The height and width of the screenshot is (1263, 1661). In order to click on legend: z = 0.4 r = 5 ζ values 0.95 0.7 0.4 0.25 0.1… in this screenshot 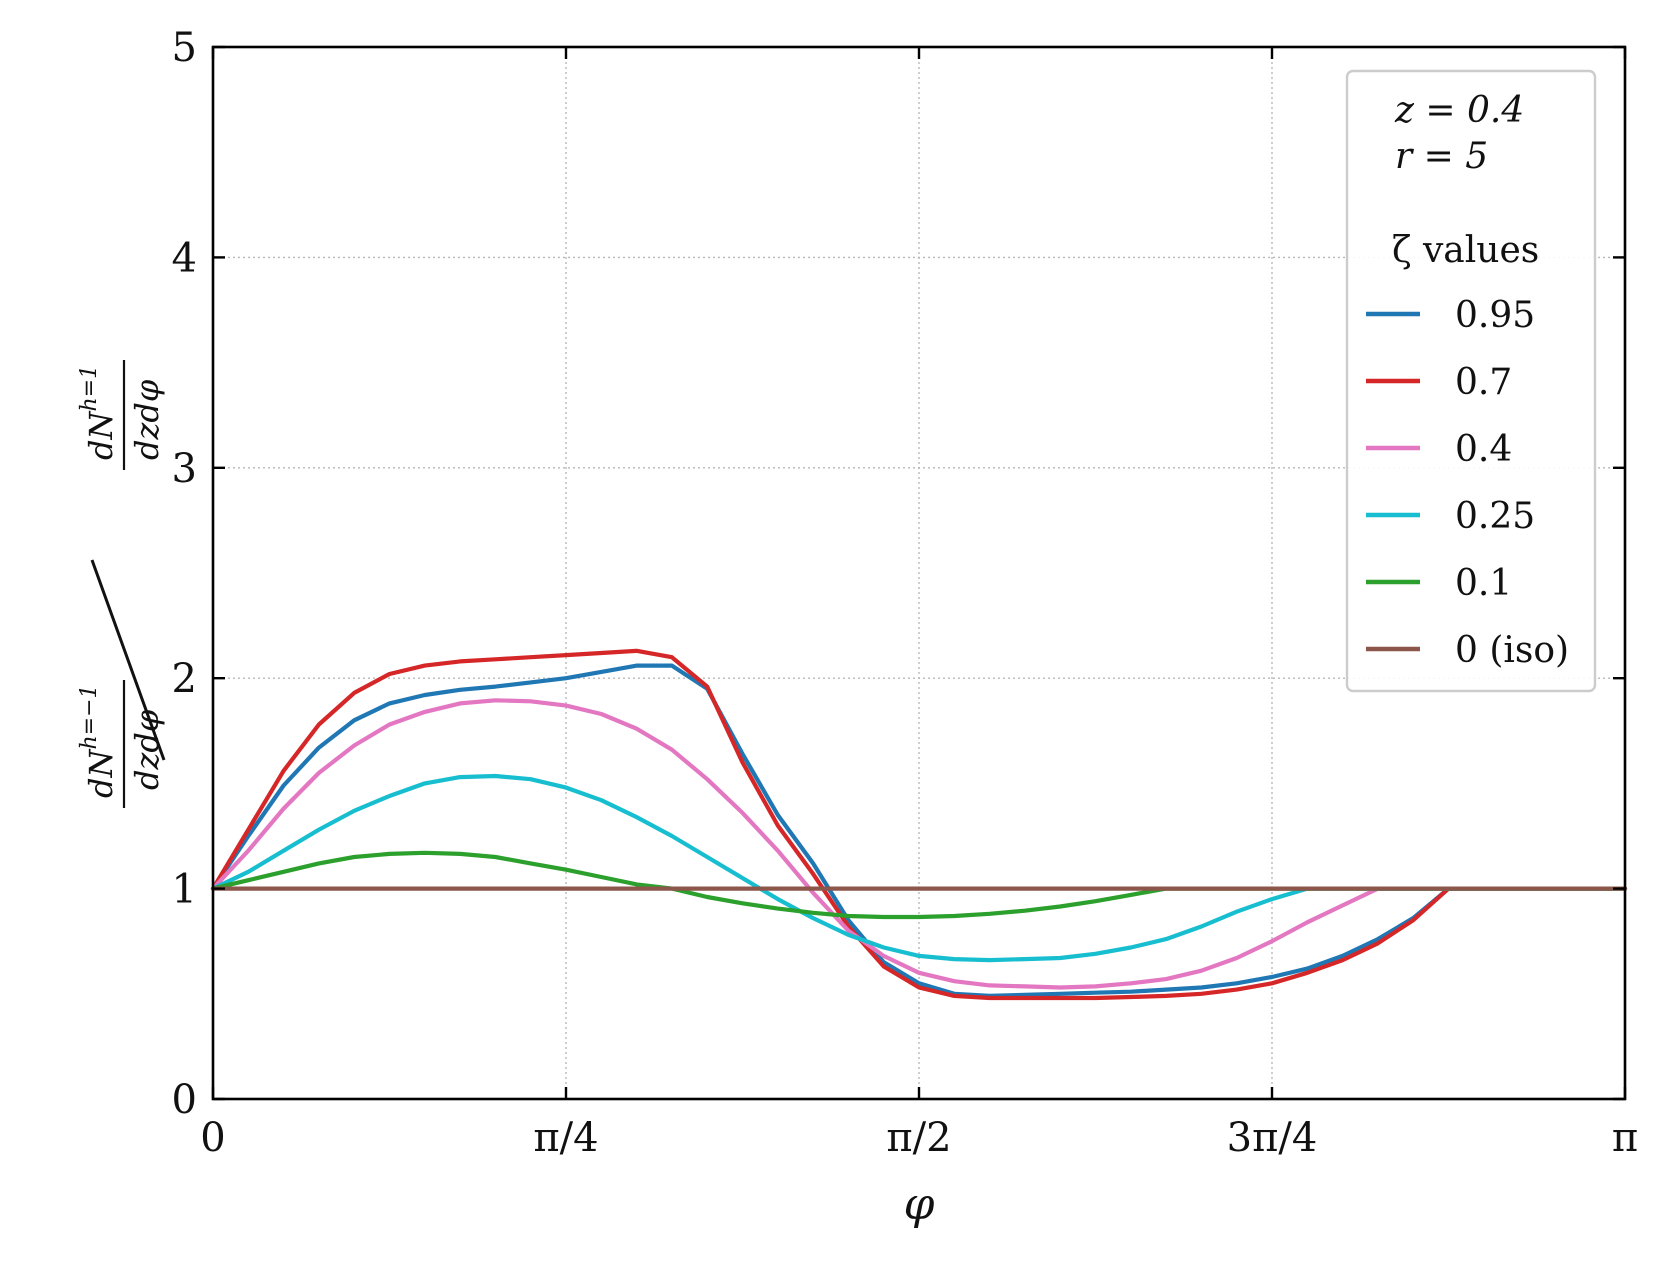, I will do `click(1471, 381)`.